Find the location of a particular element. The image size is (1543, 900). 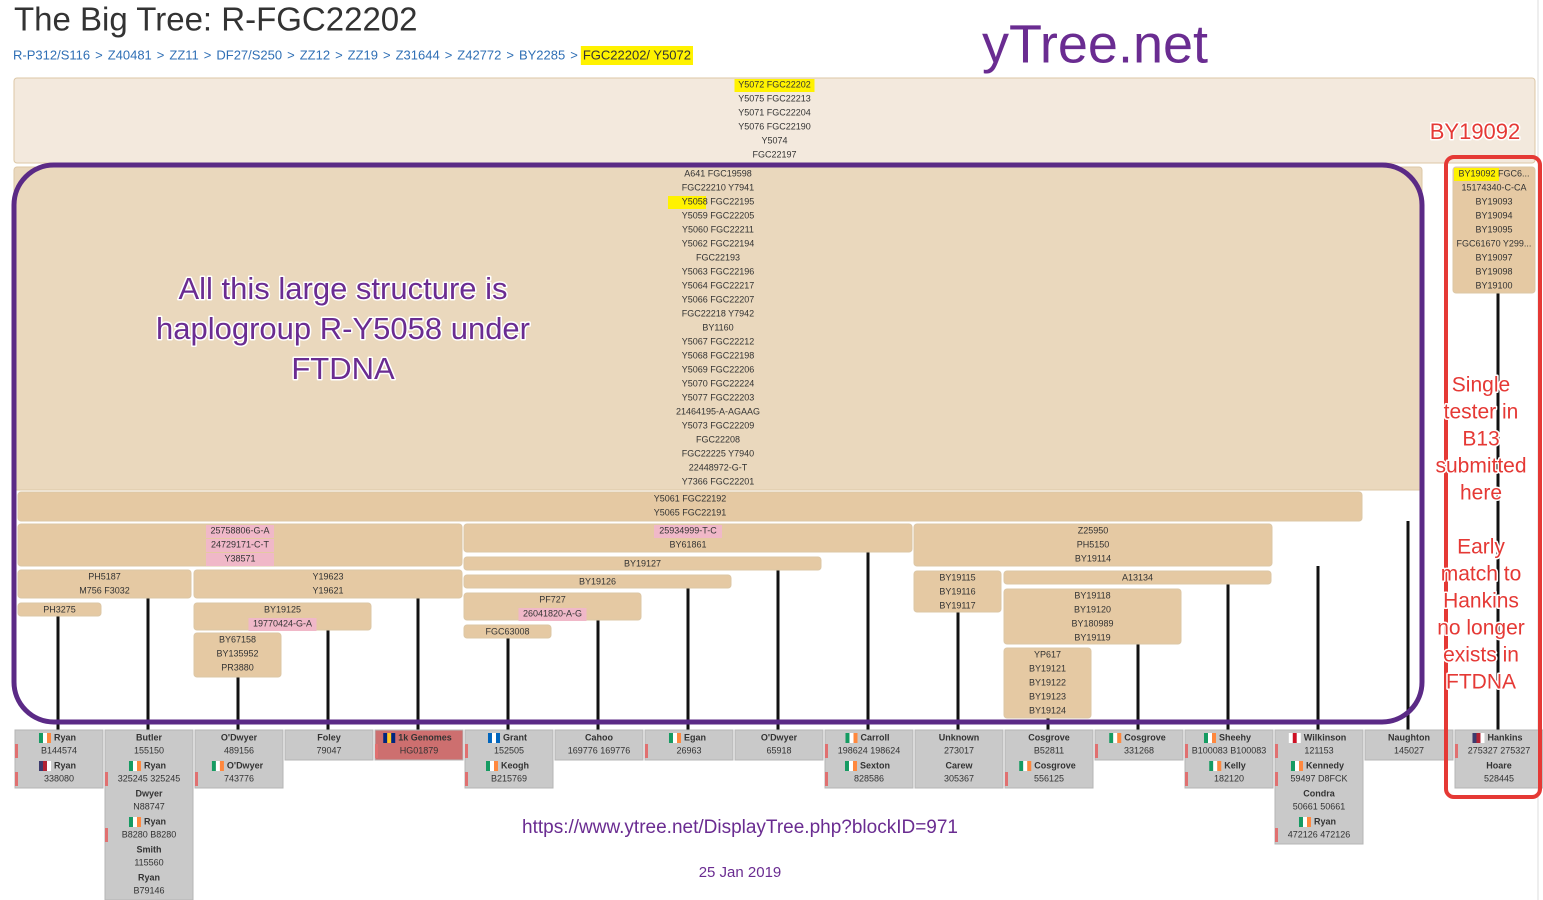

snp-label: Y5074 is located at coordinates (774, 140).